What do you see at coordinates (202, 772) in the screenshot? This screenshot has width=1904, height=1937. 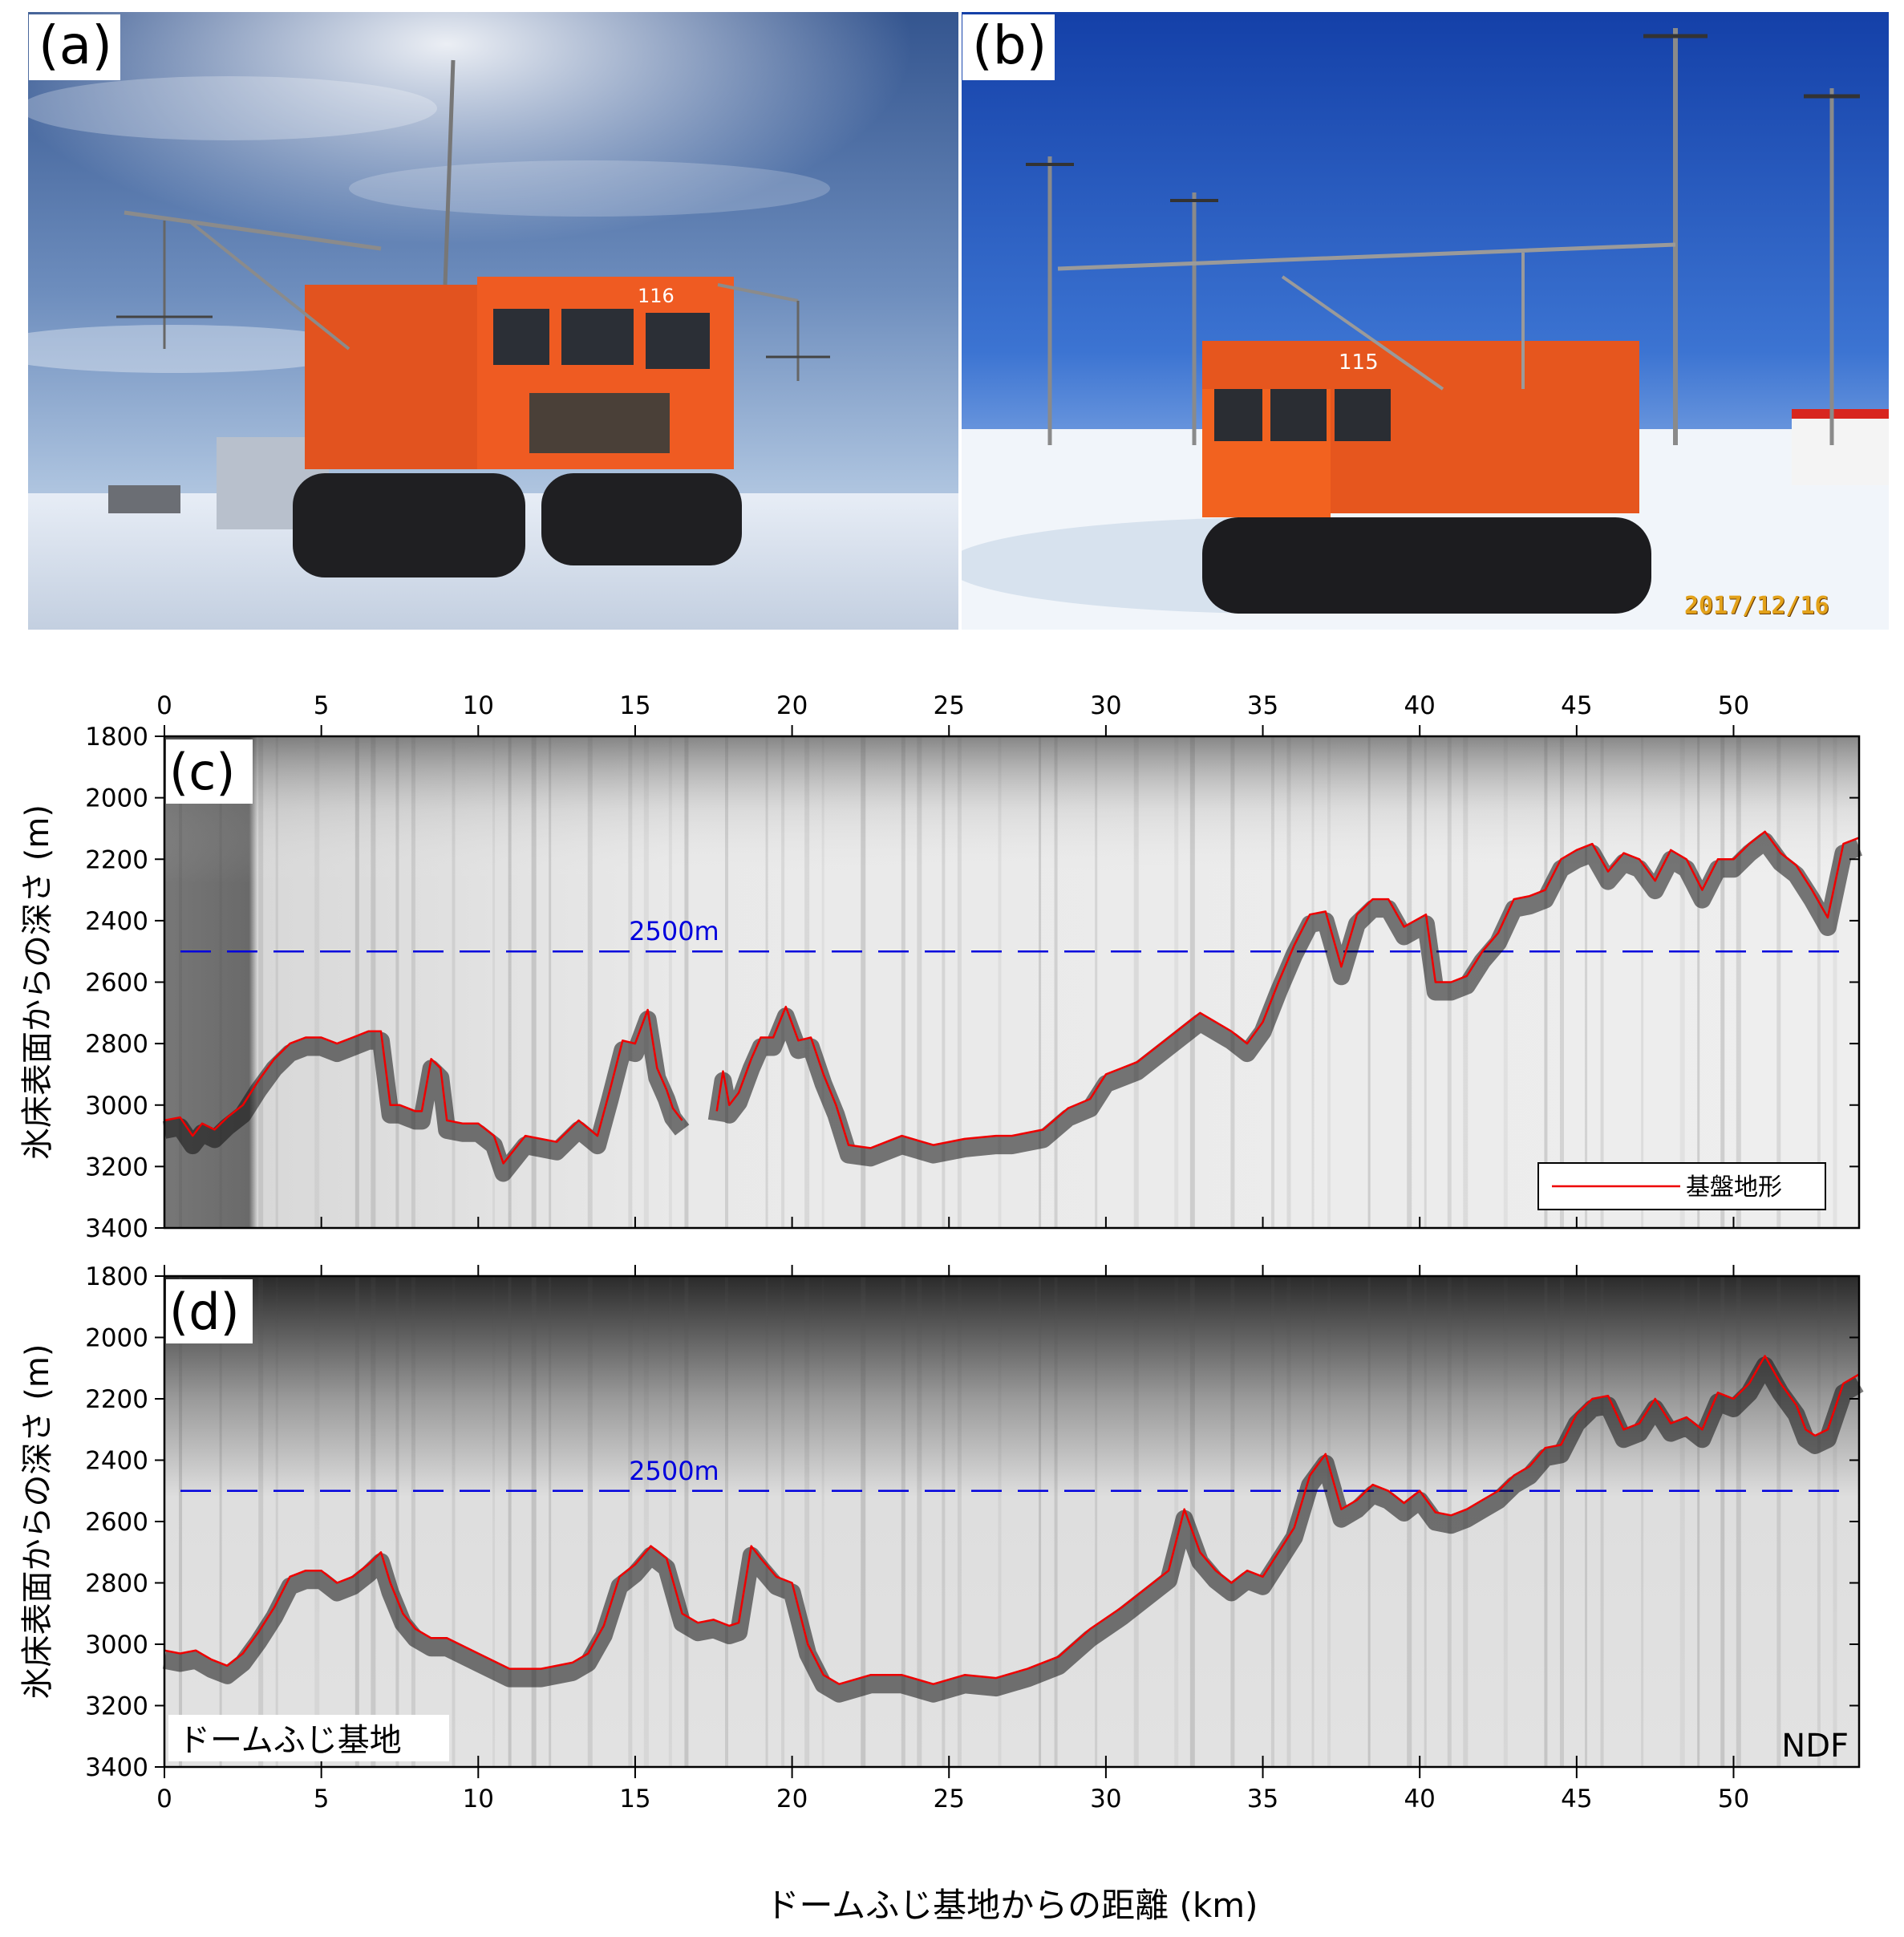 I see `panel-label-c: (c)` at bounding box center [202, 772].